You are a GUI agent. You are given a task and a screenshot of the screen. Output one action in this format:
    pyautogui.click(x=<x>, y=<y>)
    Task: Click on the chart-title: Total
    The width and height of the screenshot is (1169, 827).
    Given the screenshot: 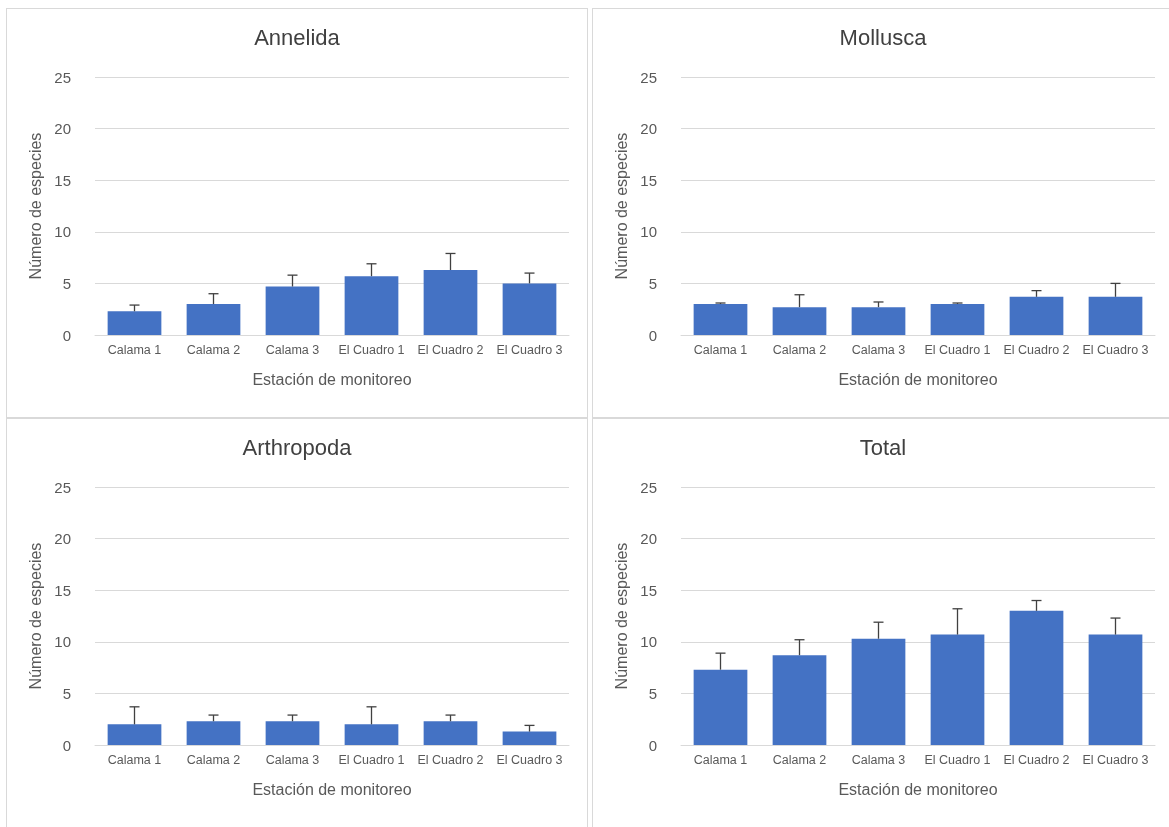 What is the action you would take?
    pyautogui.click(x=883, y=447)
    